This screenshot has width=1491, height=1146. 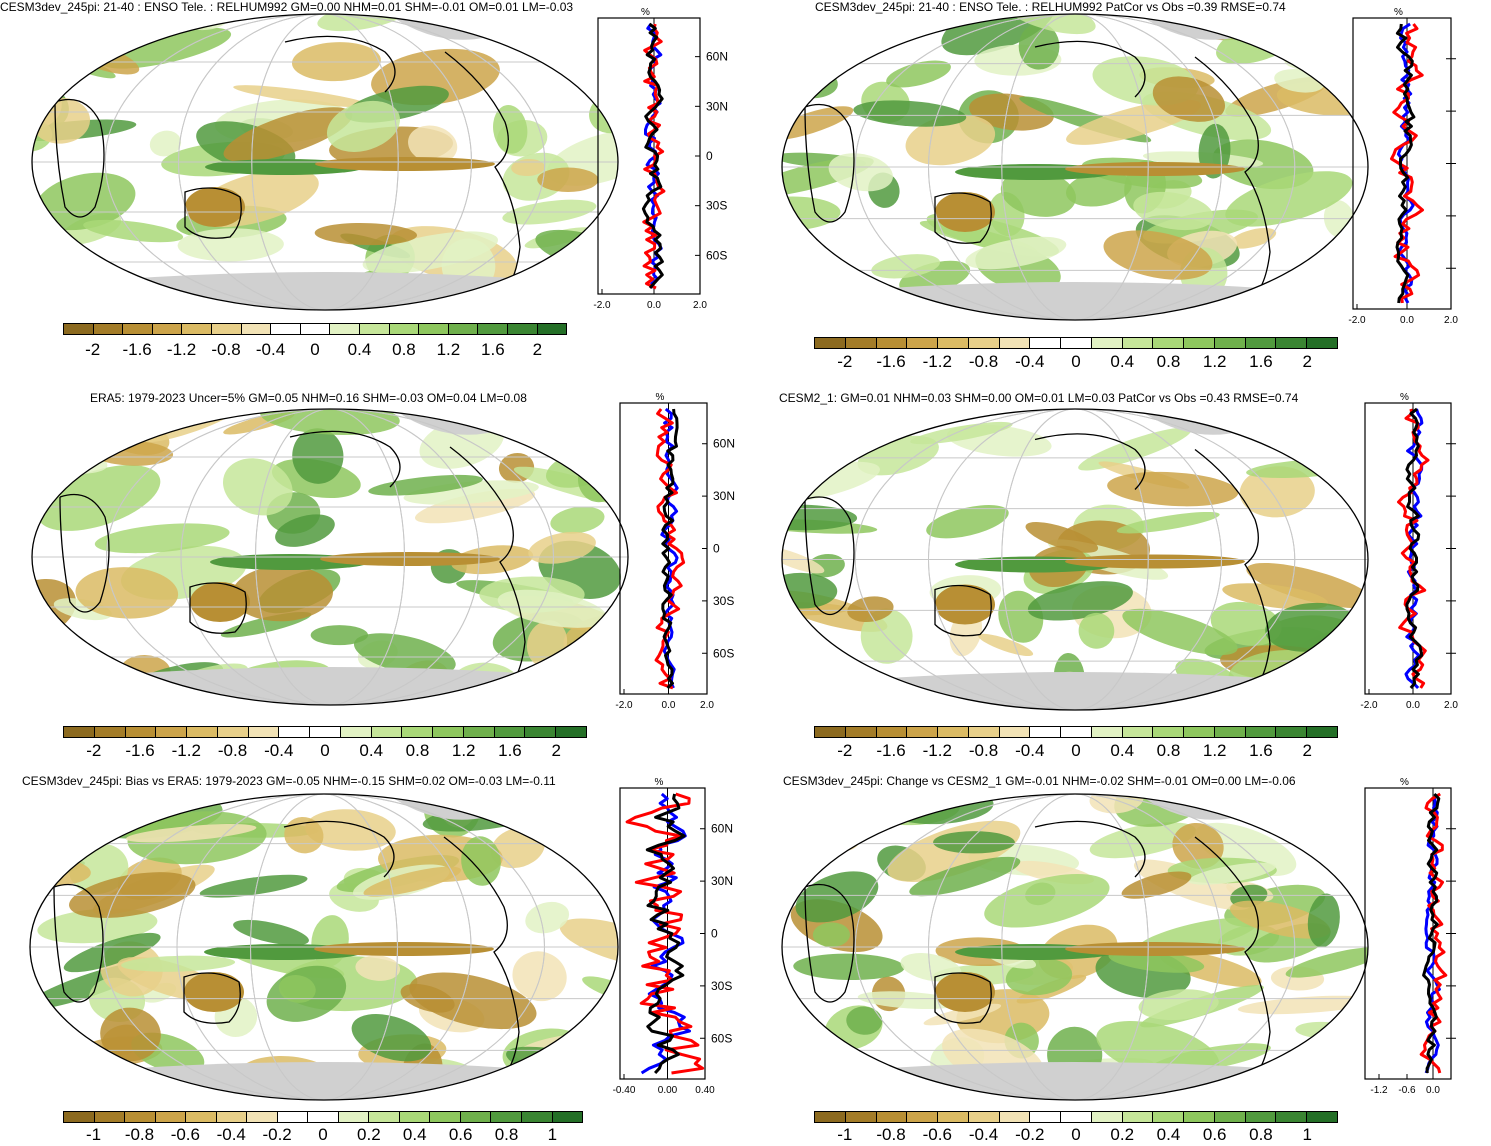 What do you see at coordinates (845, 1134) in the screenshot?
I see `colorbar-label: -1` at bounding box center [845, 1134].